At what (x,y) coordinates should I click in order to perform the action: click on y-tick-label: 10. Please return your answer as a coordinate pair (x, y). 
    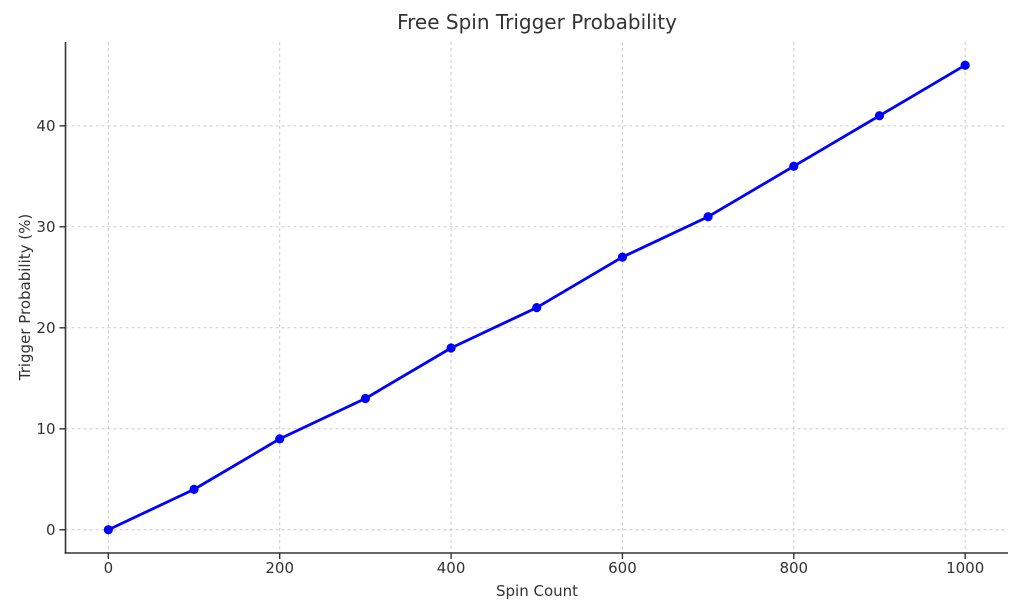
    Looking at the image, I should click on (45, 429).